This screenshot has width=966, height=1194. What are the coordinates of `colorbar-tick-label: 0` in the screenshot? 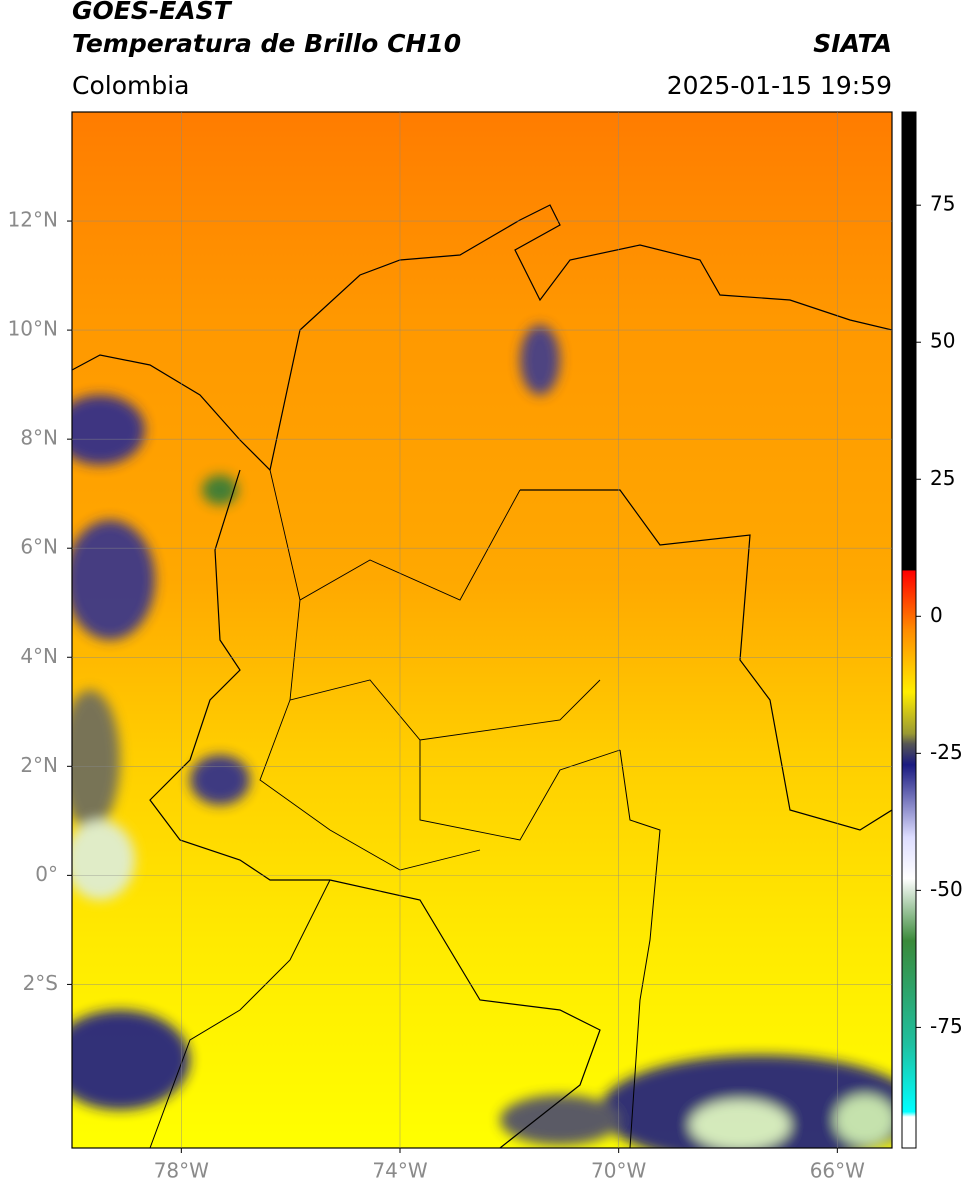 It's located at (936, 615).